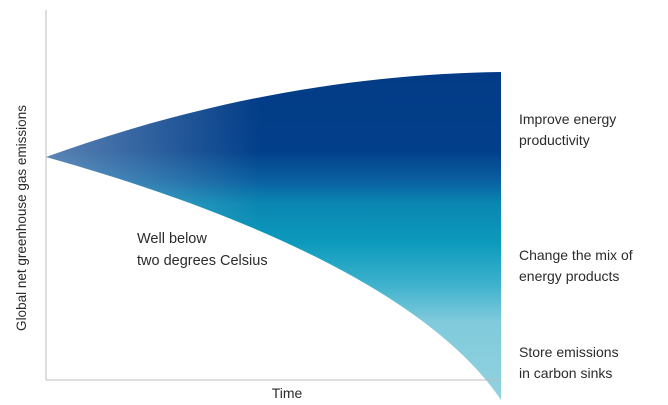 The width and height of the screenshot is (668, 405). I want to click on band-label-energy-productivity-1: Improve energy, so click(567, 119).